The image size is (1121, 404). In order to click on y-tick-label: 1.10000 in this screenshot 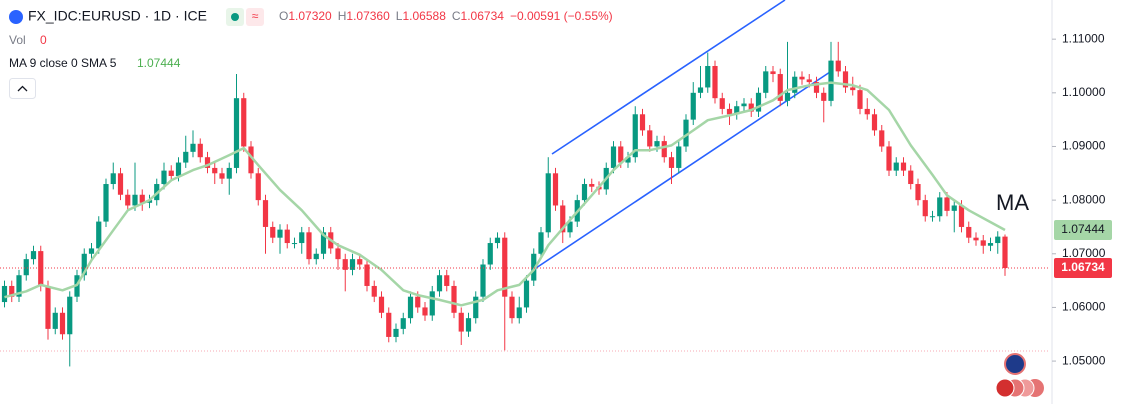, I will do `click(1084, 92)`.